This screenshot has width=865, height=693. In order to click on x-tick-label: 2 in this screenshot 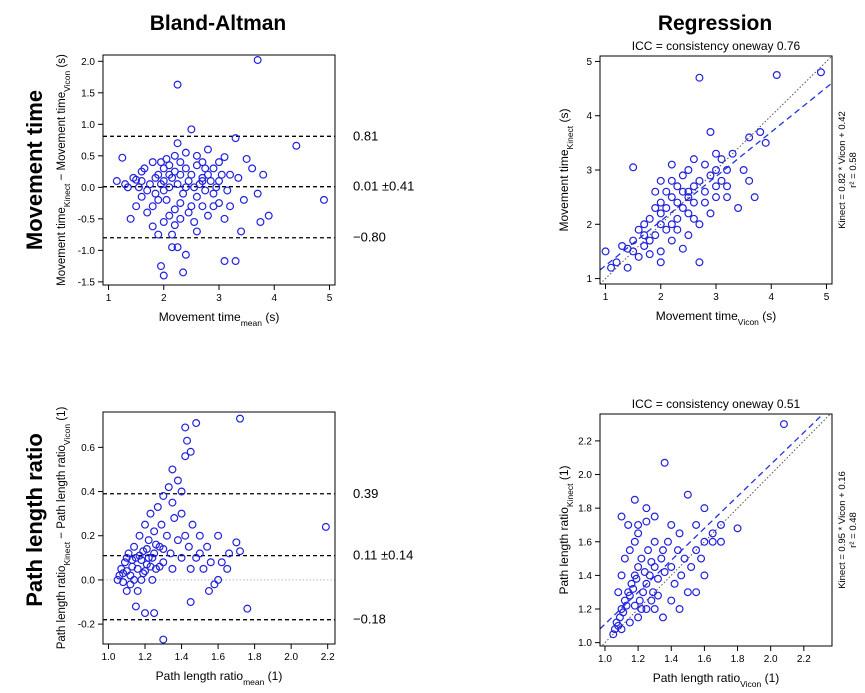, I will do `click(661, 297)`.